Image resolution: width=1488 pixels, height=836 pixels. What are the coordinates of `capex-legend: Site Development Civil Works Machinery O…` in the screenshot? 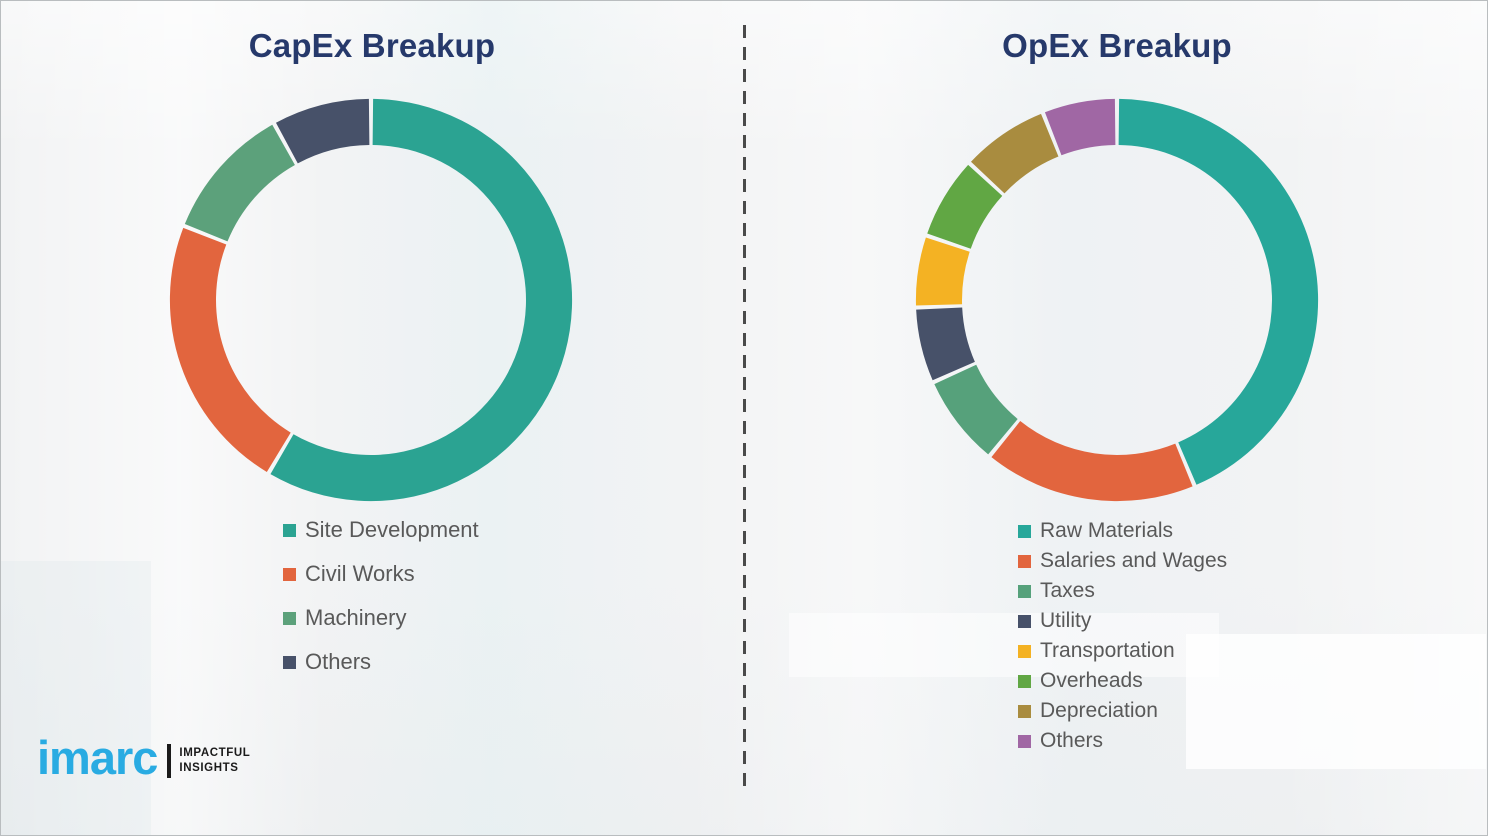 It's located at (381, 596).